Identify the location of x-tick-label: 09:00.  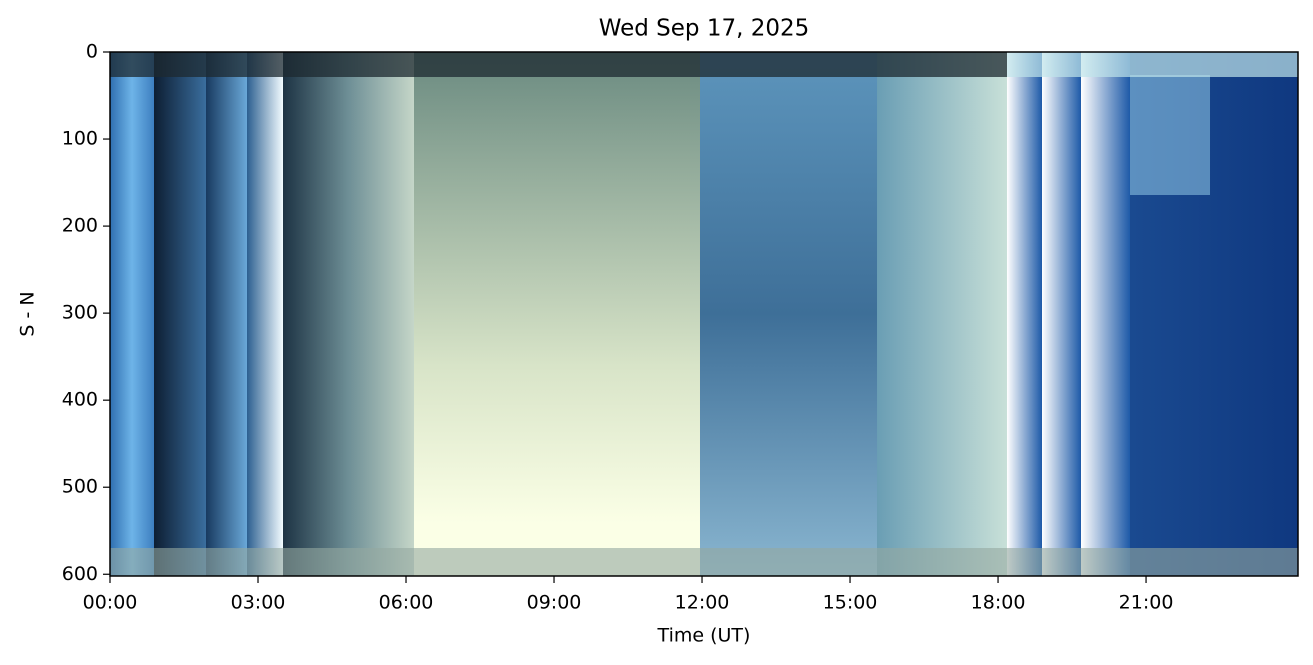
(554, 603).